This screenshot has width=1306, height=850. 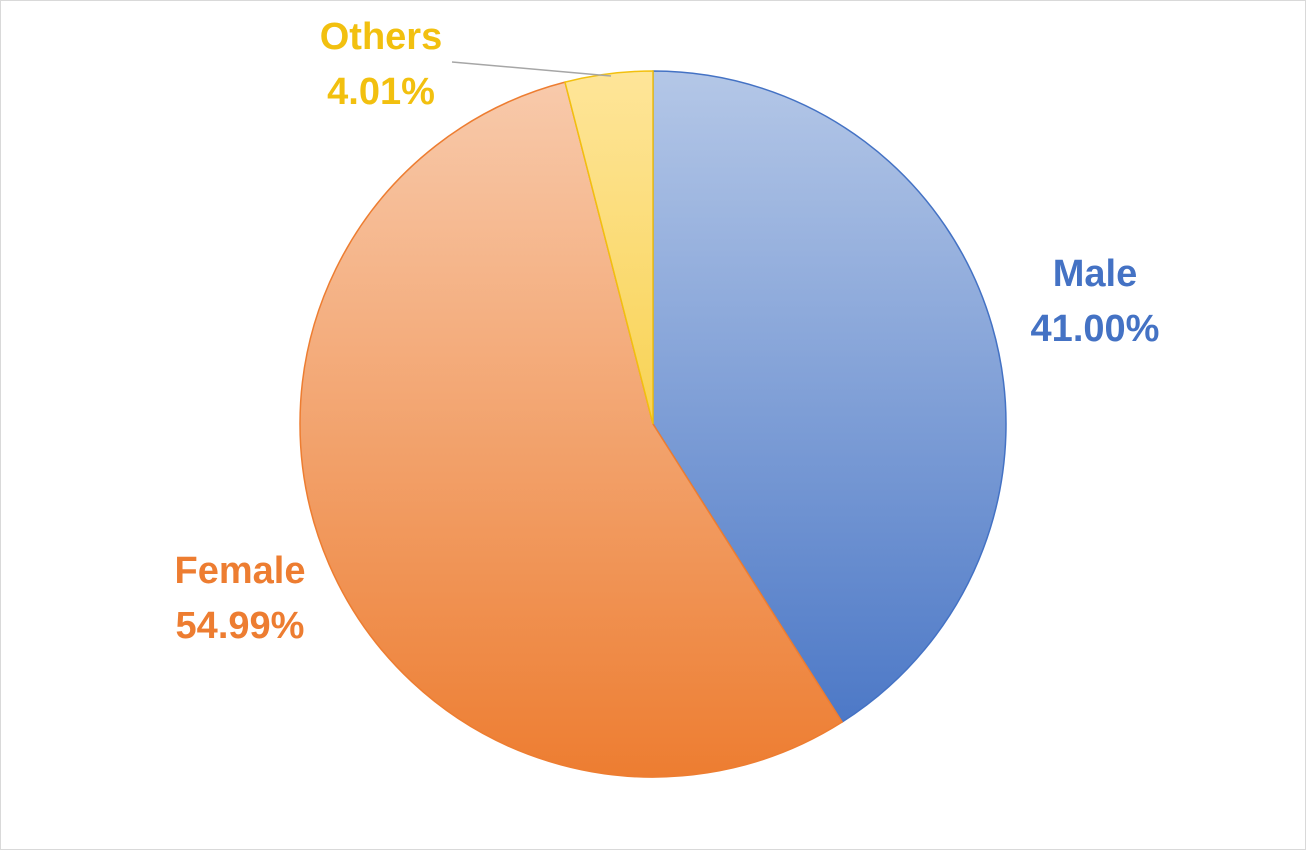 What do you see at coordinates (609, 247) in the screenshot?
I see `pie-slice-others` at bounding box center [609, 247].